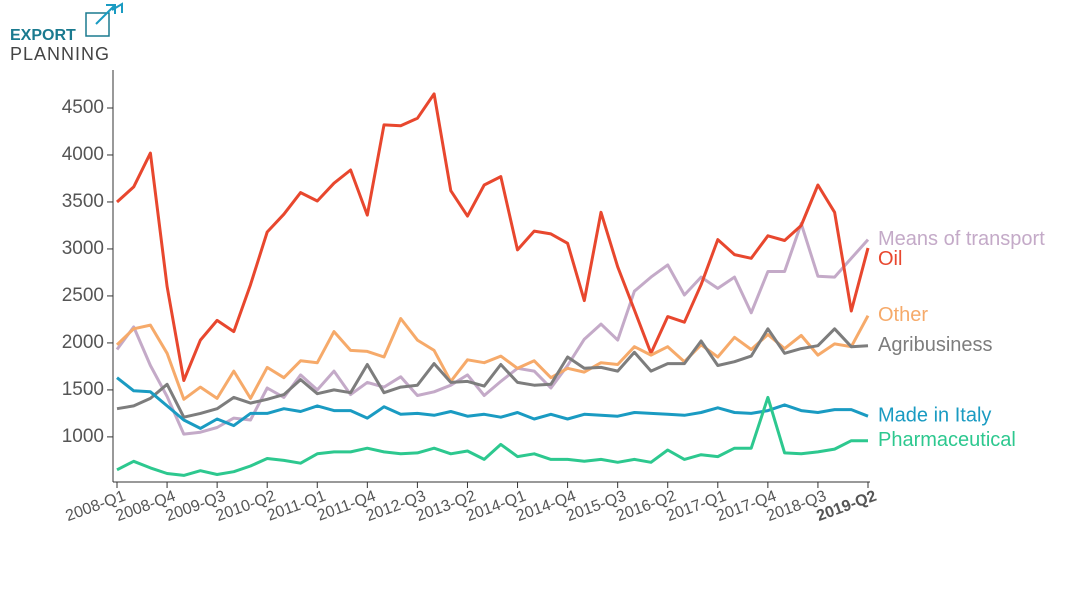 This screenshot has width=1081, height=591. What do you see at coordinates (83, 436) in the screenshot?
I see `y-tick-label: 1000` at bounding box center [83, 436].